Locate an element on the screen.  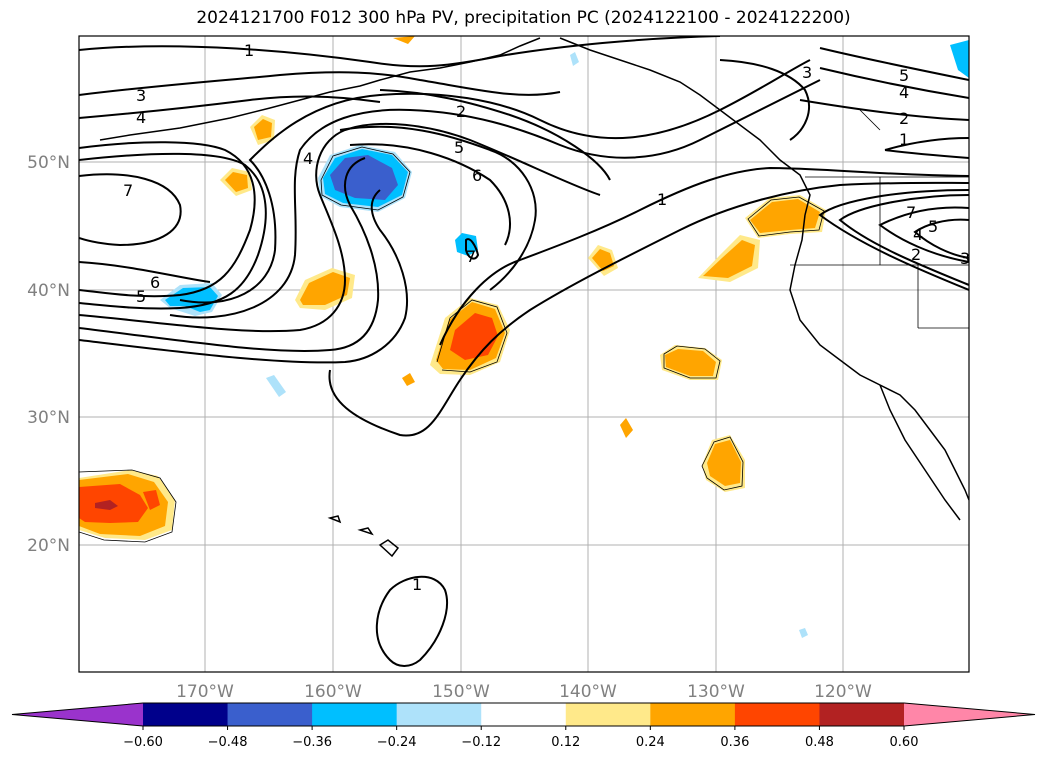
fill-orange-nw1b is located at coordinates (263, 129).